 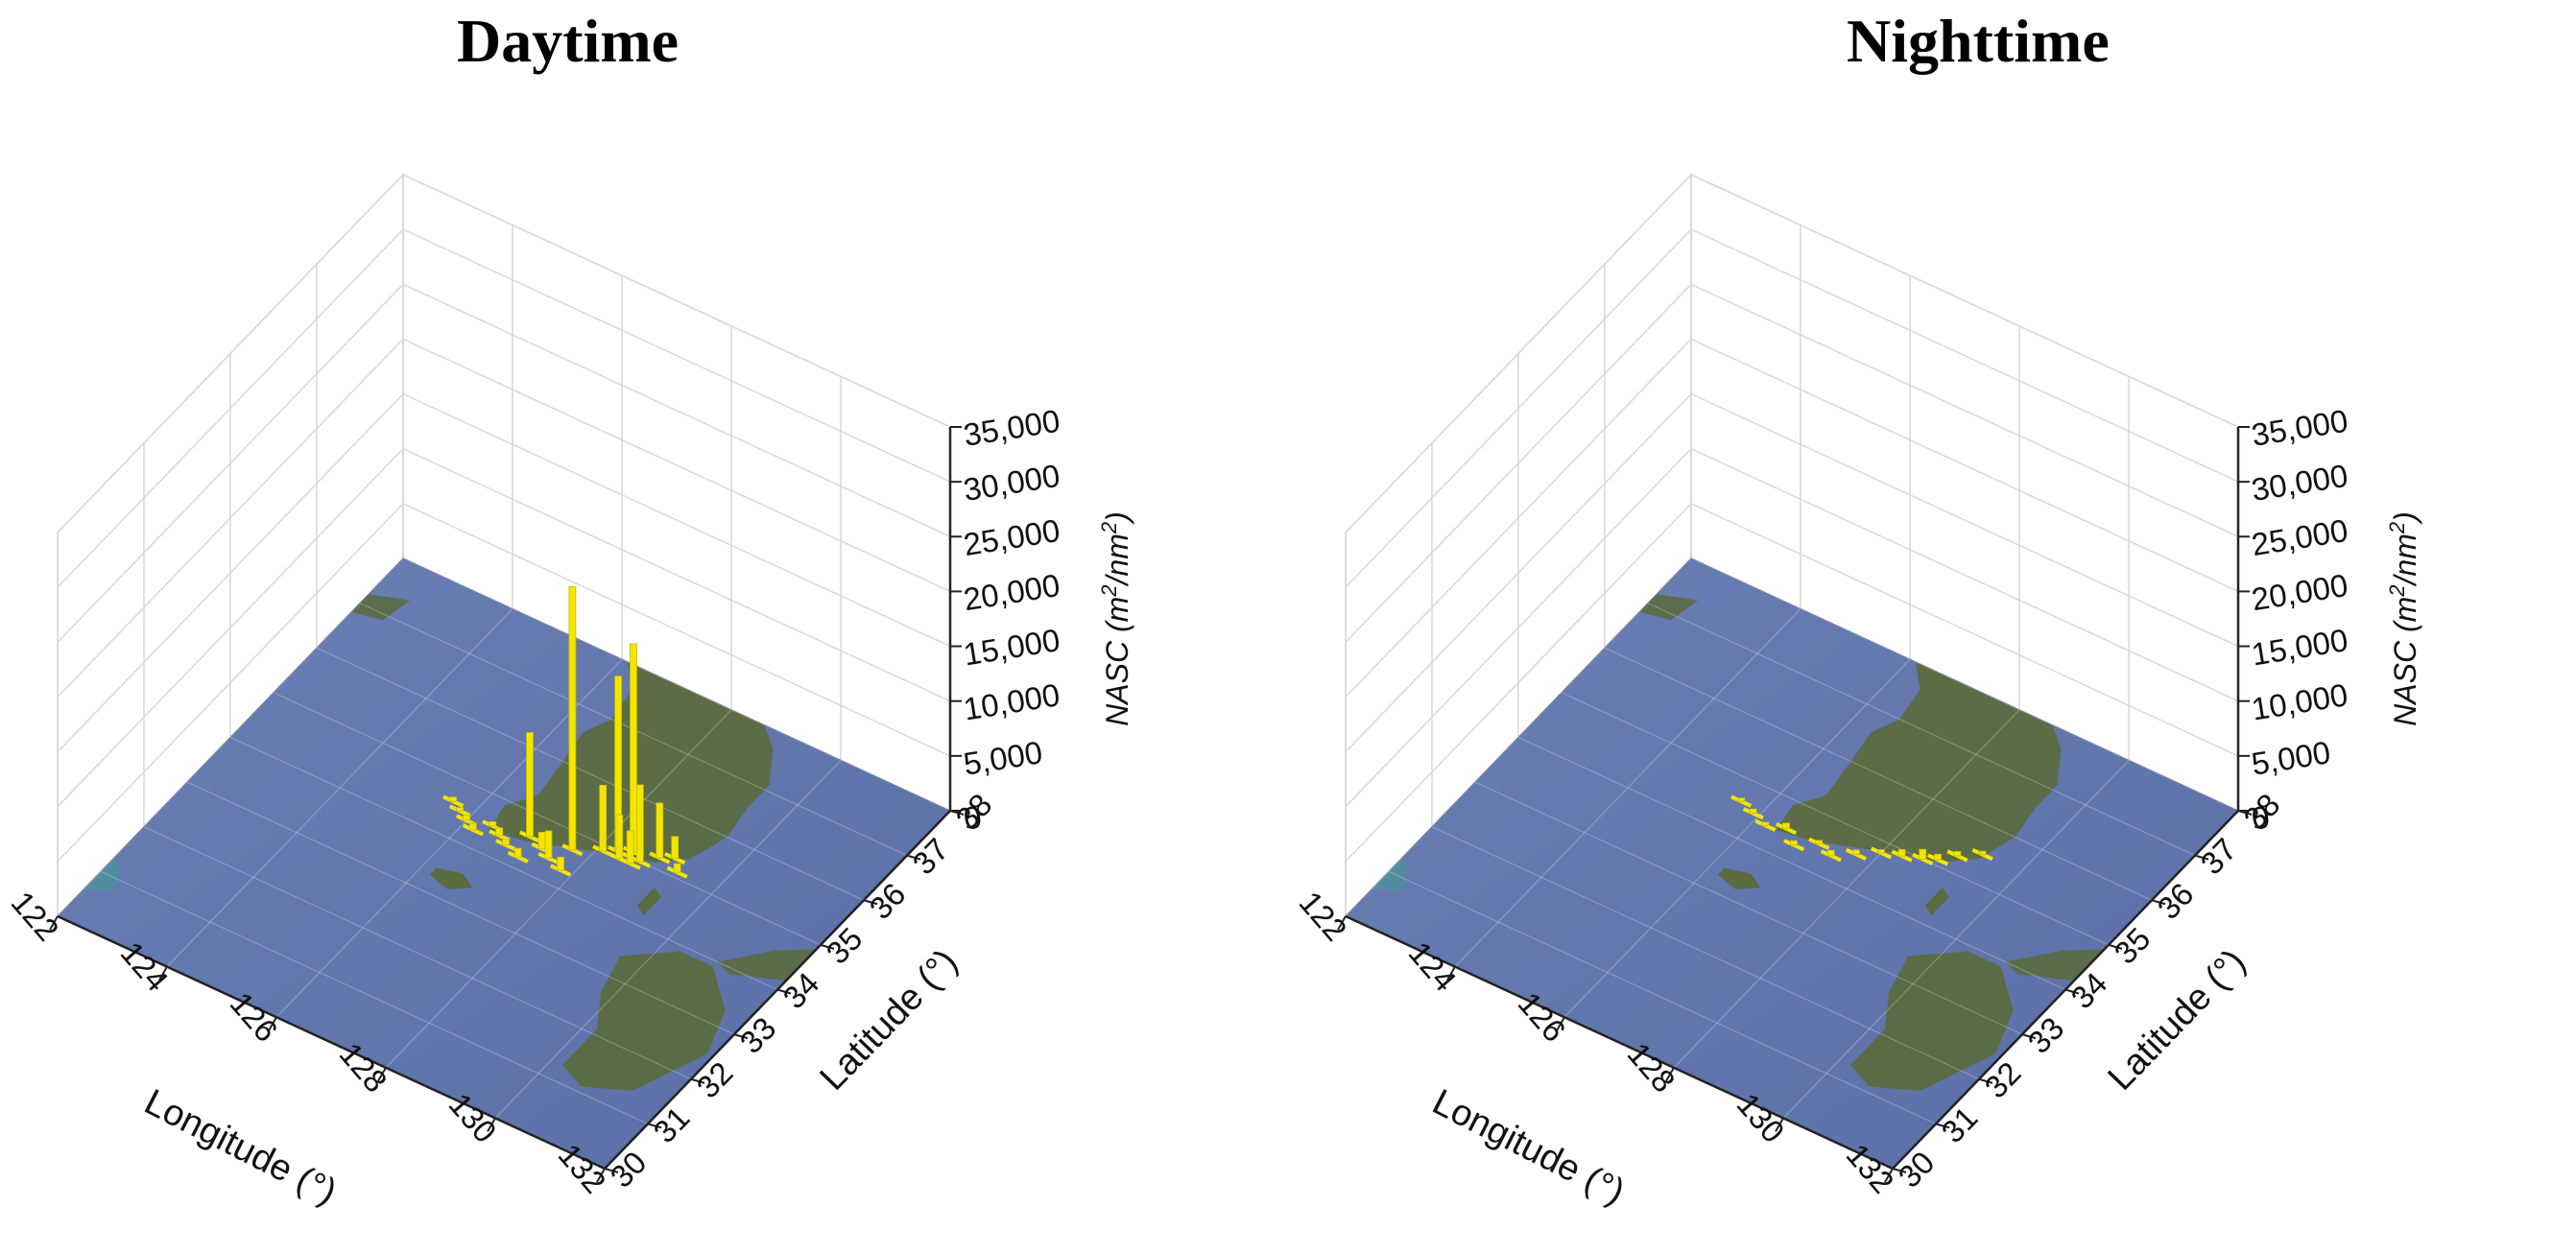 I want to click on z-title-sup2: 2, so click(x=1109, y=528).